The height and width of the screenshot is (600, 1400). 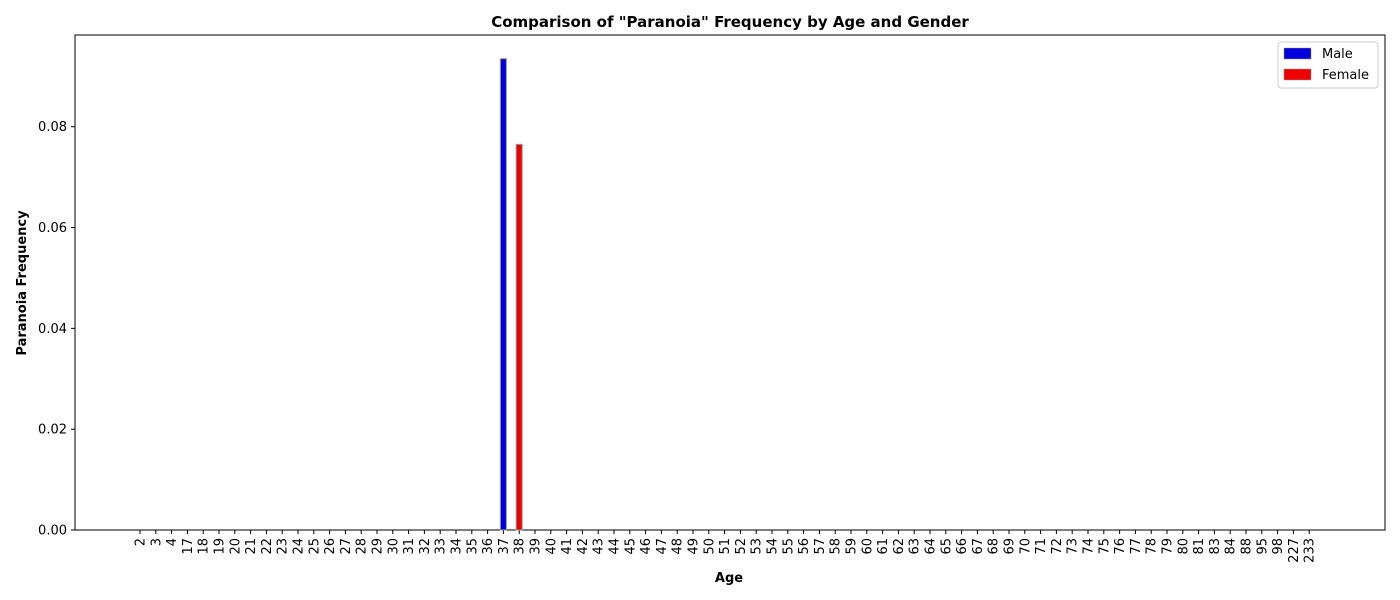 What do you see at coordinates (1168, 546) in the screenshot?
I see `x-tick-label: 79` at bounding box center [1168, 546].